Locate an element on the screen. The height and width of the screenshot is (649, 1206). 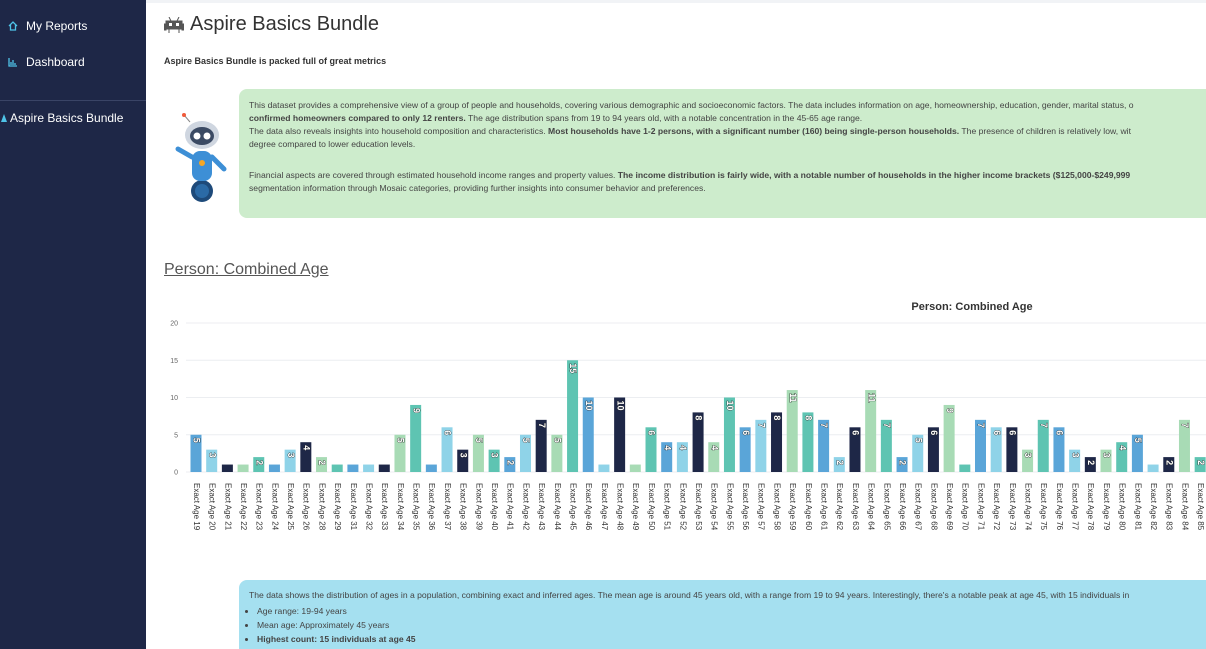
x-tick-label: Exact Age 21 is located at coordinates (227, 507).